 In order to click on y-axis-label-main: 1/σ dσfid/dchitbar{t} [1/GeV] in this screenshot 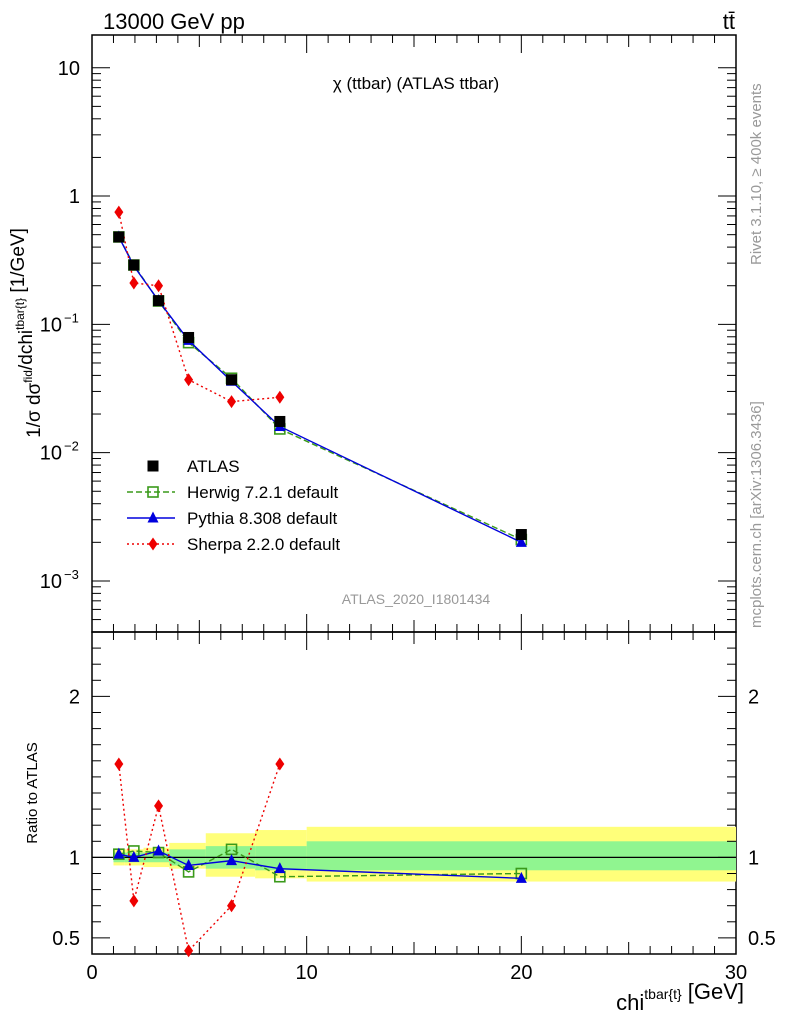, I will do `click(26, 333)`.